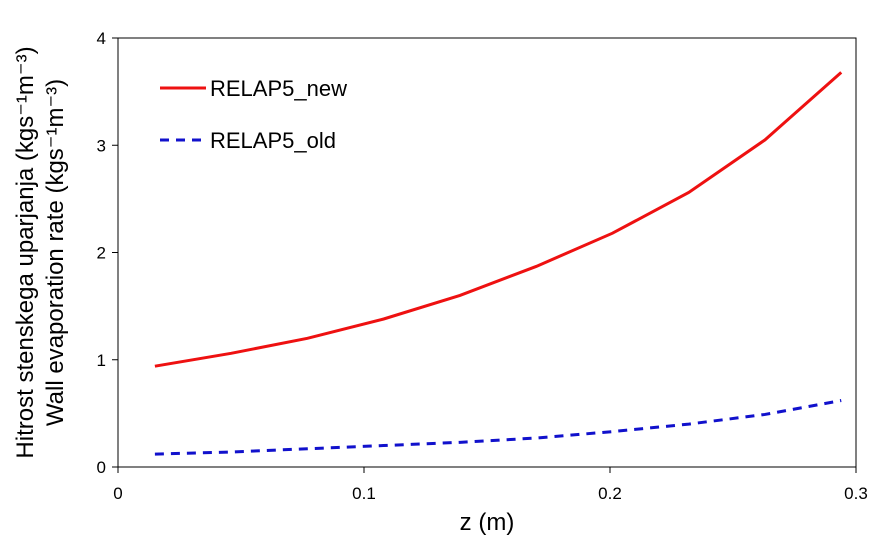 The height and width of the screenshot is (546, 882). What do you see at coordinates (101, 253) in the screenshot?
I see `y-tick-label: 2` at bounding box center [101, 253].